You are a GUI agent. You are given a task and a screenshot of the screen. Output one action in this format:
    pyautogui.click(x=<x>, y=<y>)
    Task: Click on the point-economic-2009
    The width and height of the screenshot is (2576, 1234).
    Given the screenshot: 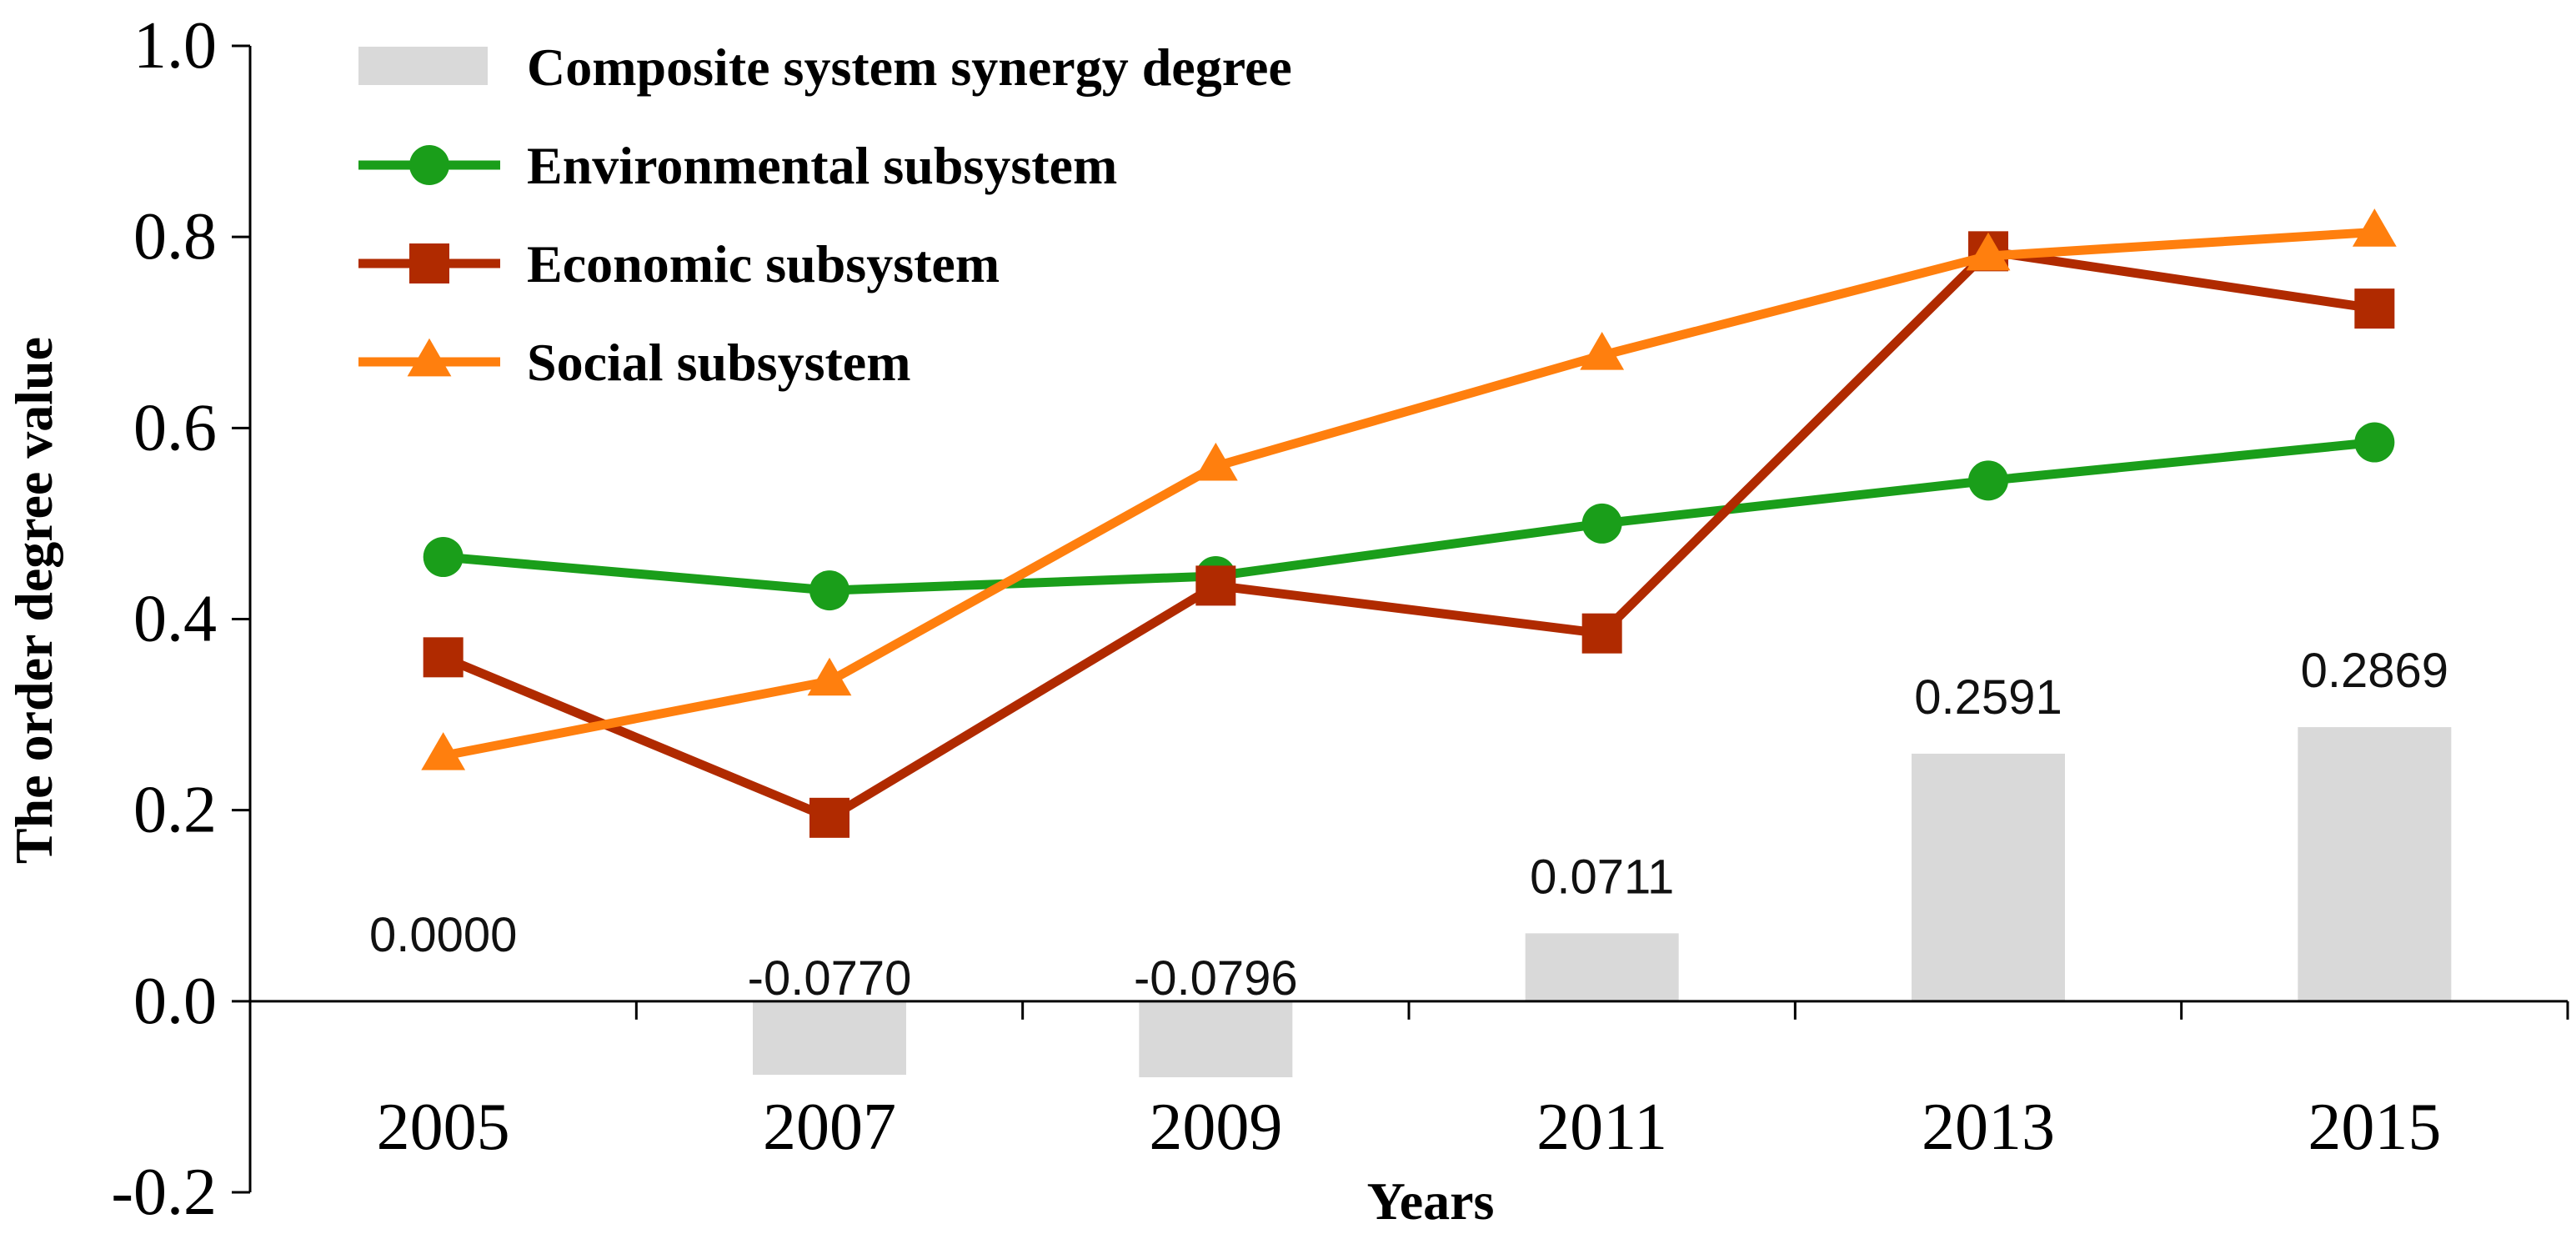 What is the action you would take?
    pyautogui.click(x=1215, y=585)
    